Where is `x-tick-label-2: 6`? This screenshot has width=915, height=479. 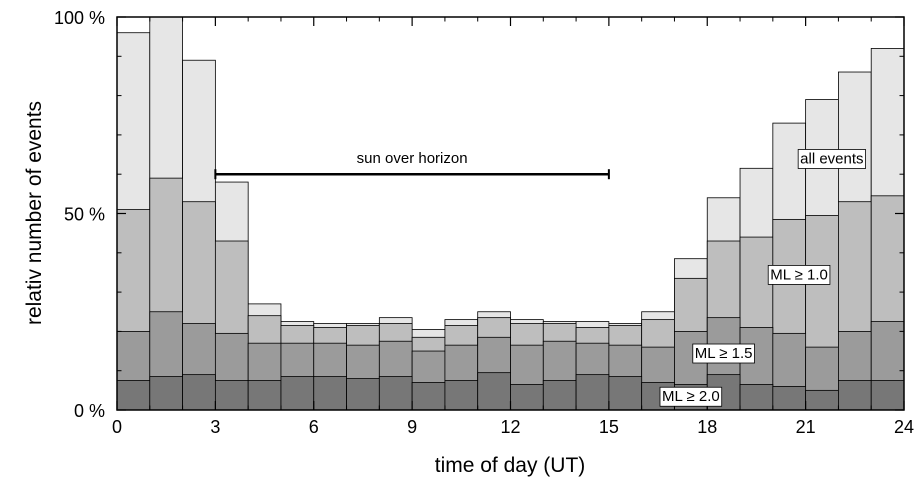
x-tick-label-2: 6 is located at coordinates (314, 427).